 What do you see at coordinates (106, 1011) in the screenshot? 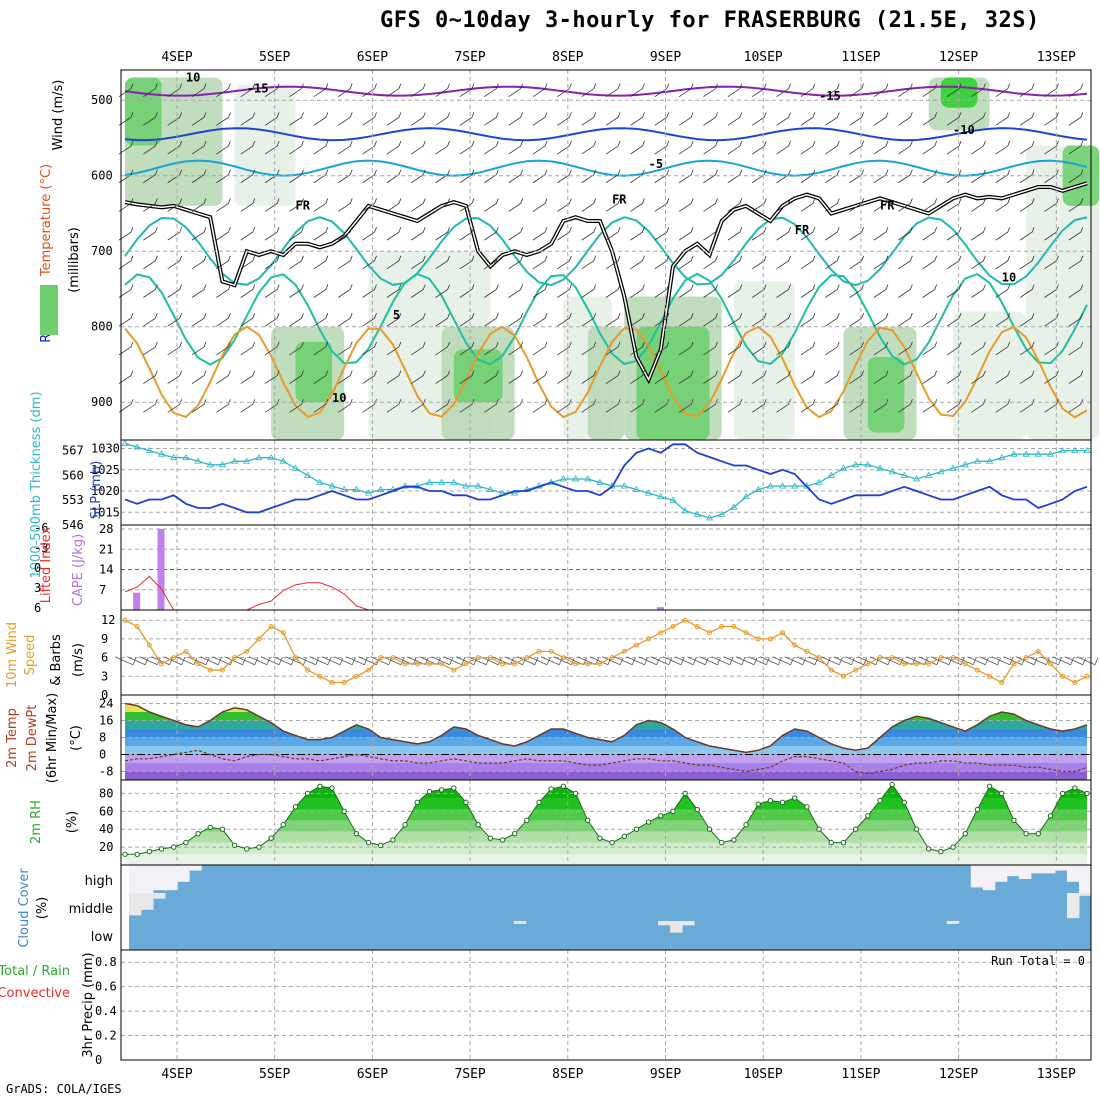
I see `precip-ytick: 0.4` at bounding box center [106, 1011].